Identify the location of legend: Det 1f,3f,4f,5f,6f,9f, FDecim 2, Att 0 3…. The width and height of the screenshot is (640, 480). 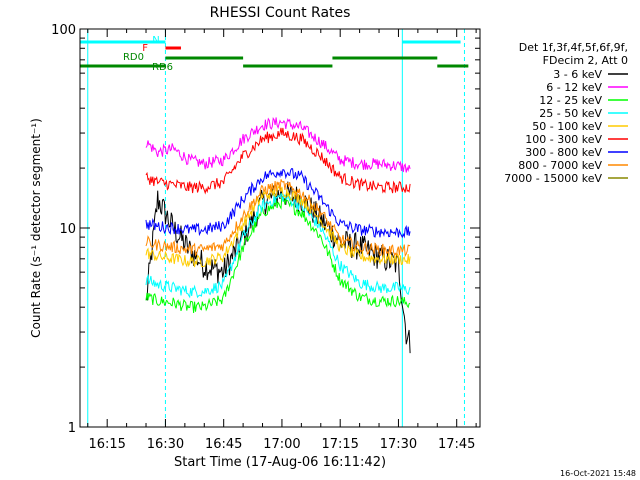
(566, 113).